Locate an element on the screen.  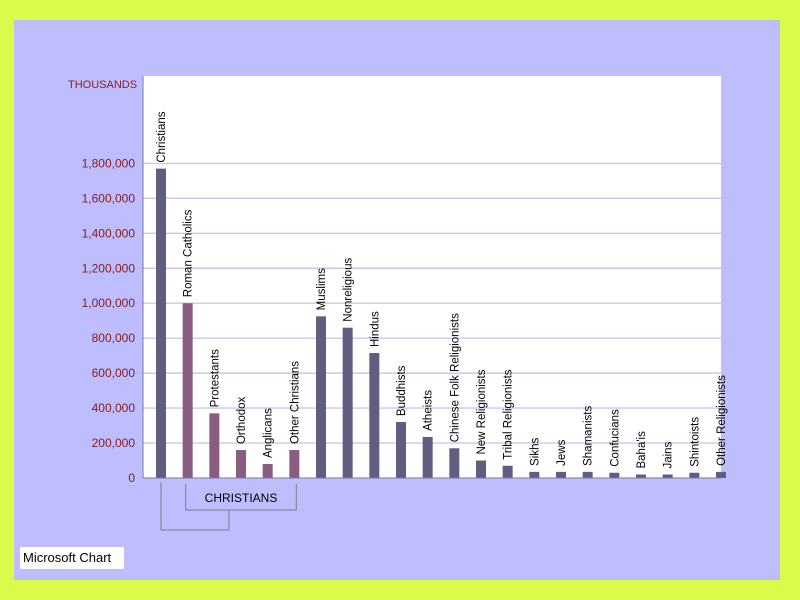
y-tick-label: 1,200,000 is located at coordinates (109, 268).